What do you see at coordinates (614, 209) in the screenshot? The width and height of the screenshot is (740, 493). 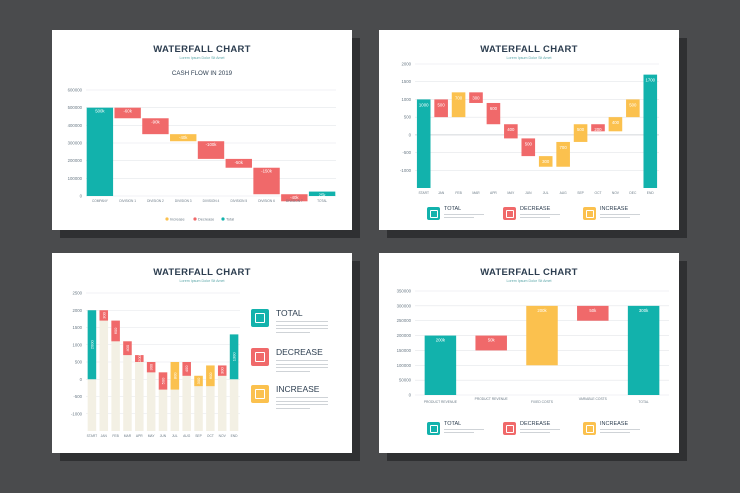 I see `increase-legend-label: INCREASE` at bounding box center [614, 209].